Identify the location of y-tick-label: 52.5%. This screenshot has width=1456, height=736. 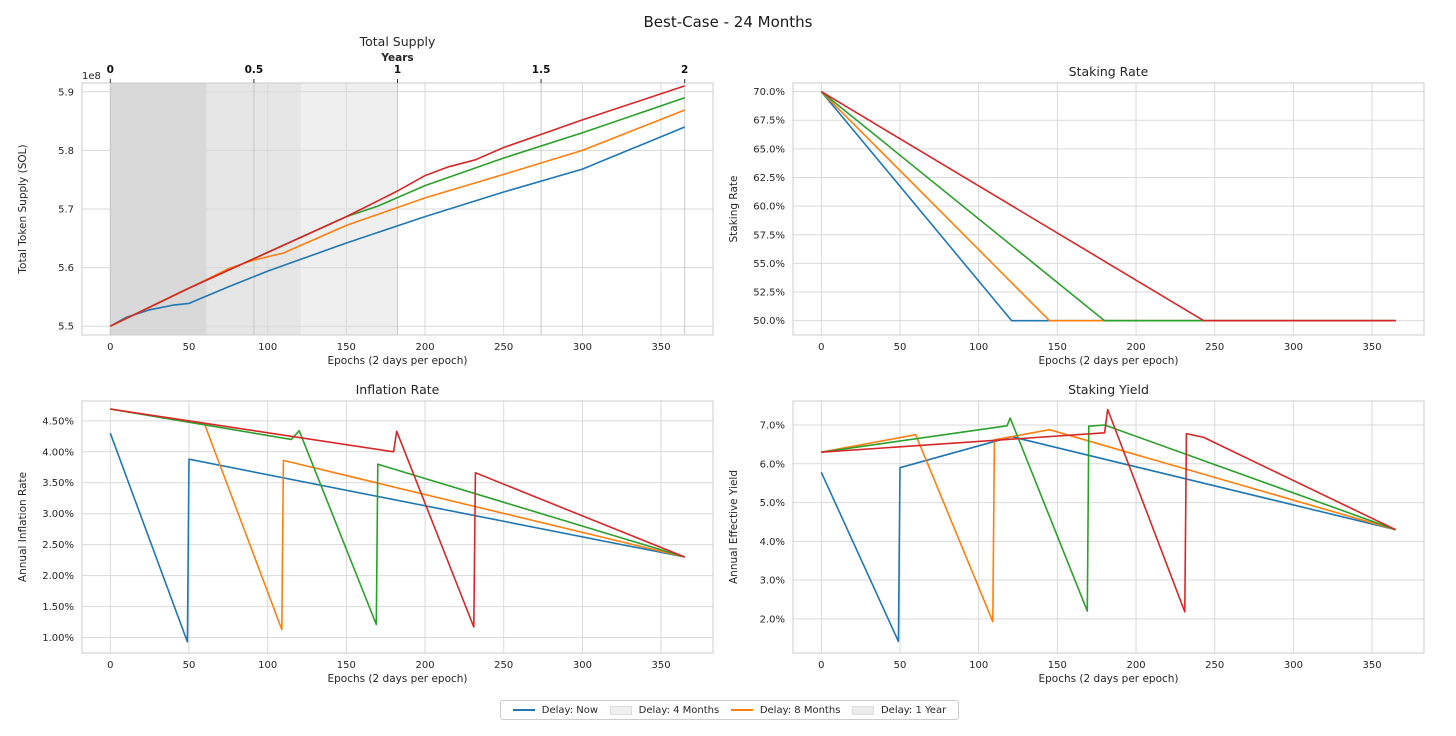
(769, 293).